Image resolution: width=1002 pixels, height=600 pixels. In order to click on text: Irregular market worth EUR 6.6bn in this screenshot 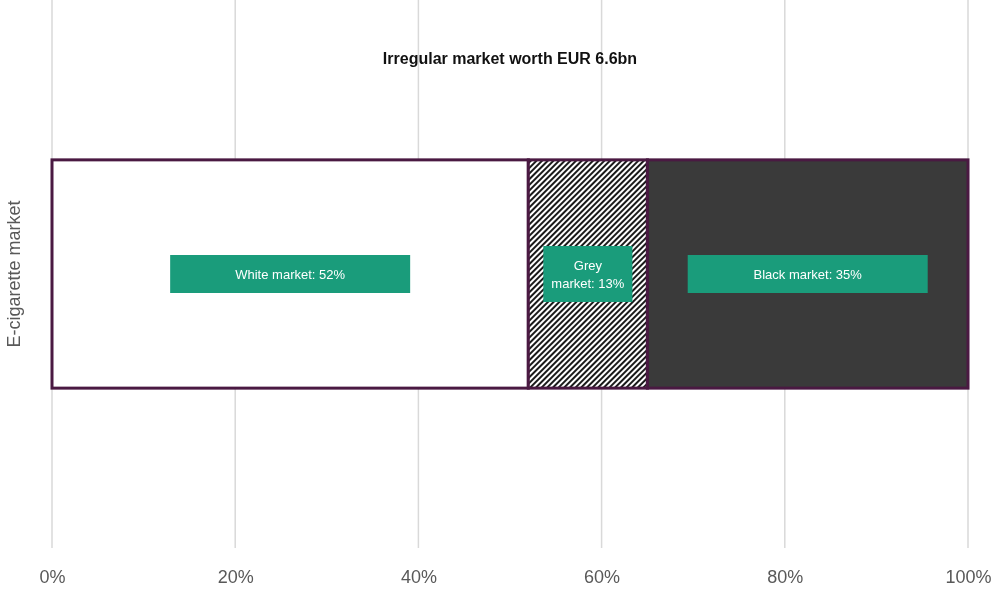, I will do `click(510, 58)`.